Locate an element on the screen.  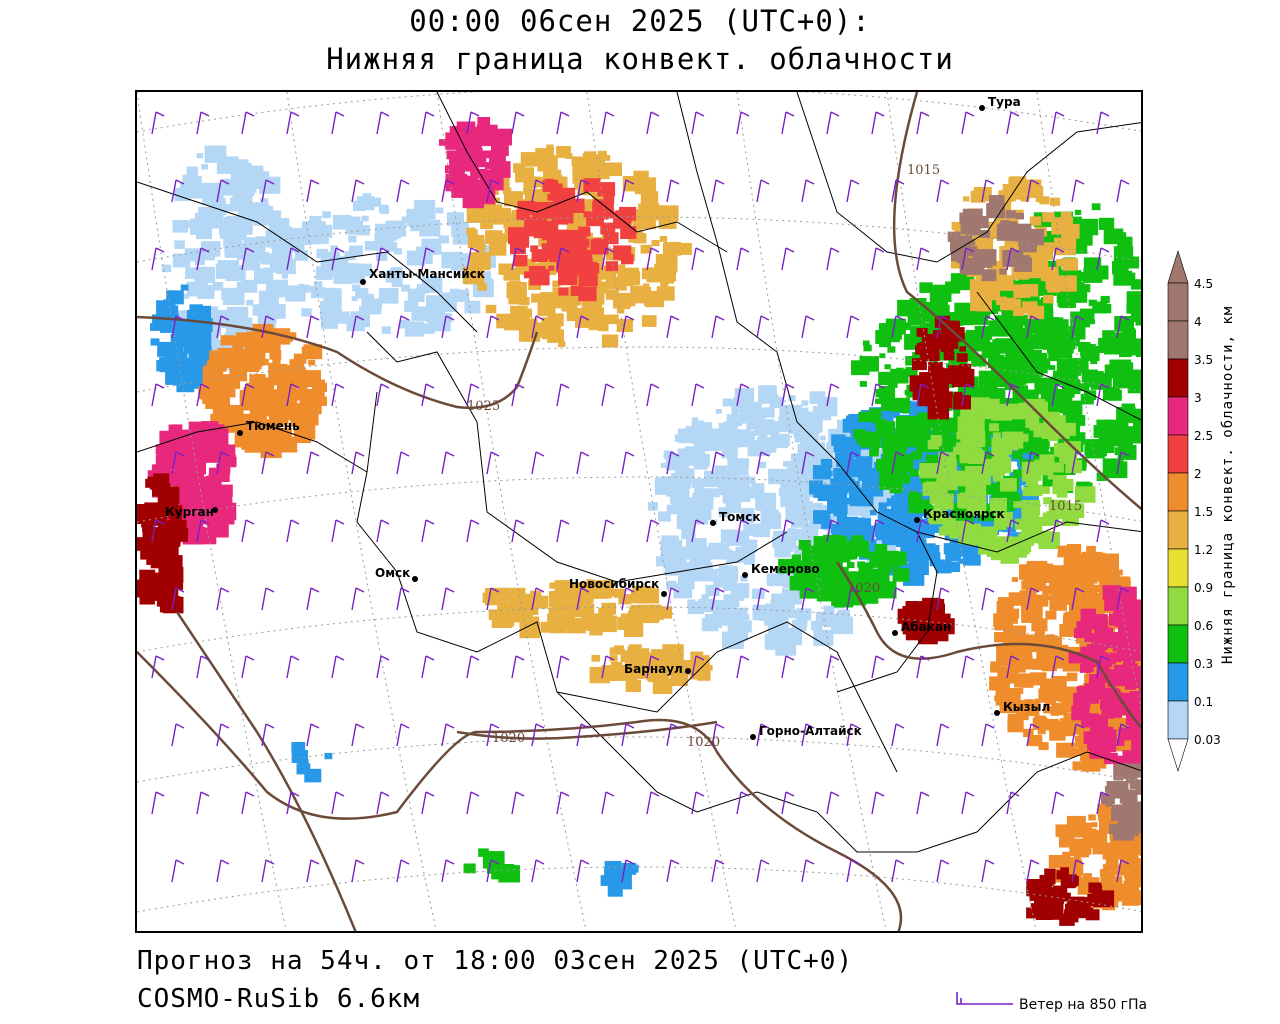
city-label: Новосибирск is located at coordinates (614, 584).